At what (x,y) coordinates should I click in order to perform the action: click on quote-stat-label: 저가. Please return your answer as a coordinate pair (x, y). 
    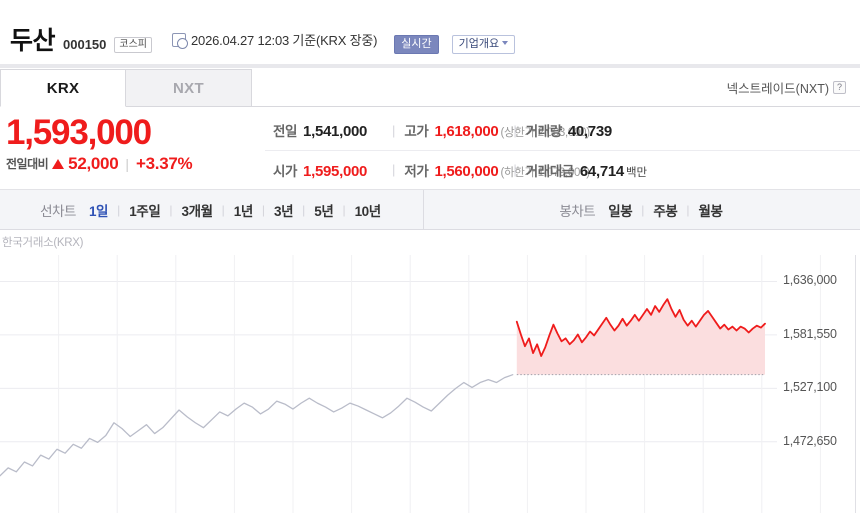
    Looking at the image, I should click on (416, 171).